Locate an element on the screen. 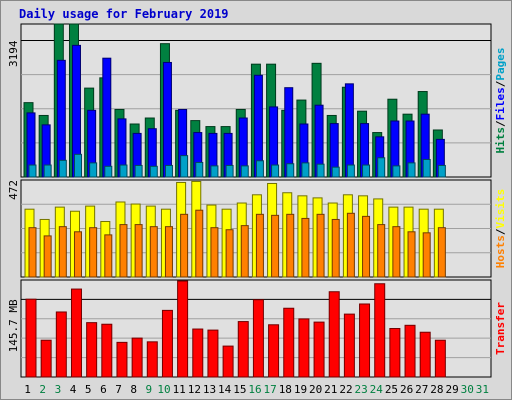 Image resolution: width=512 pixels, height=400 pixels. x-tick-label: 24 is located at coordinates (377, 389).